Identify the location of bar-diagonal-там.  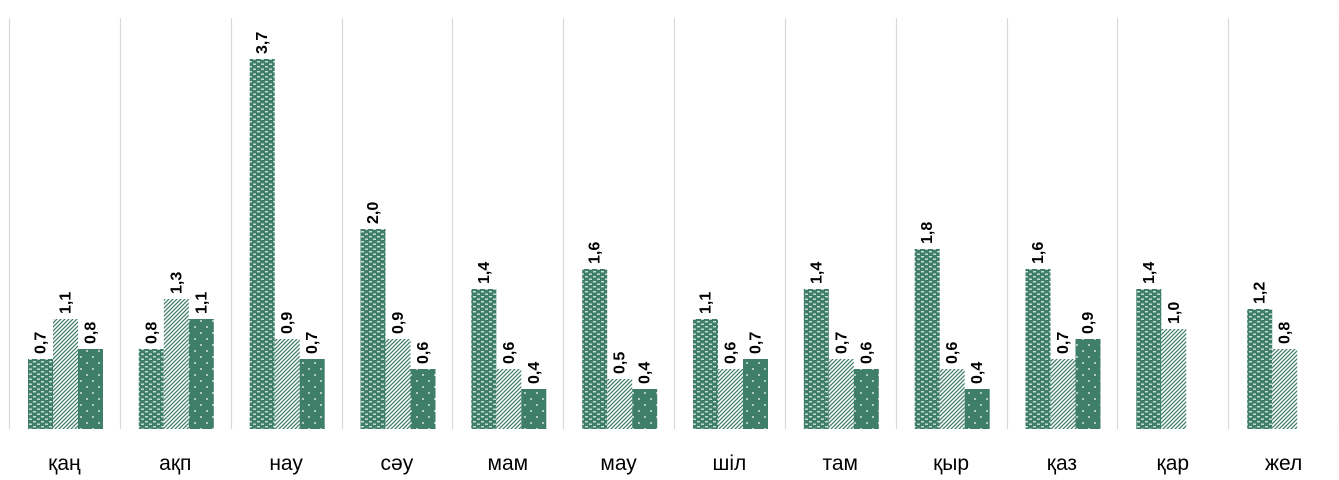
(841, 394).